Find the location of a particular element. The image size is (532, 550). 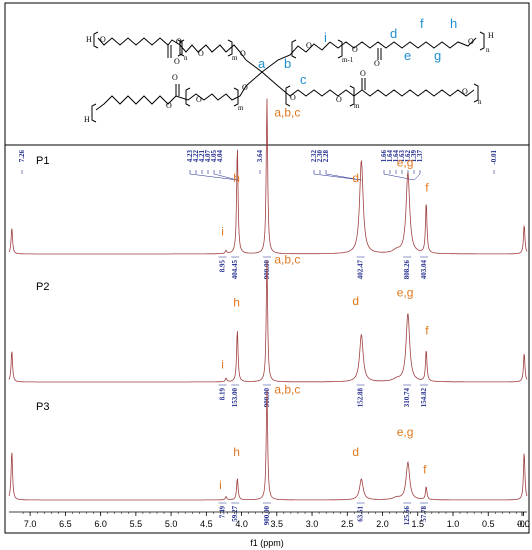

structure-letter-i: i is located at coordinates (325, 37).